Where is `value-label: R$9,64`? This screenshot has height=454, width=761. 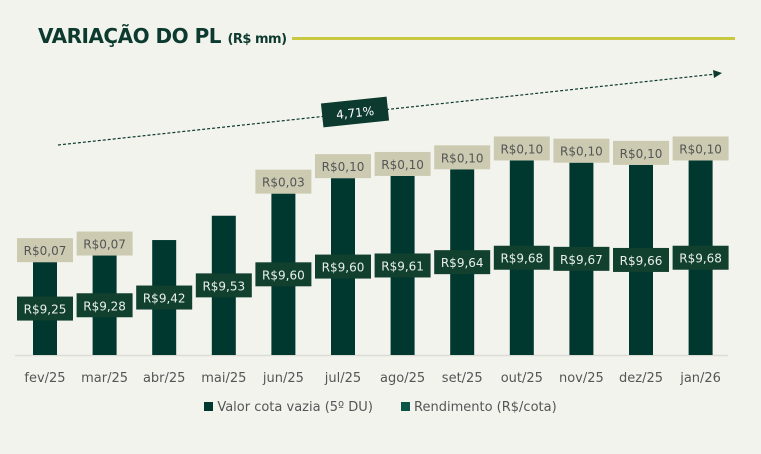 value-label: R$9,64 is located at coordinates (462, 263).